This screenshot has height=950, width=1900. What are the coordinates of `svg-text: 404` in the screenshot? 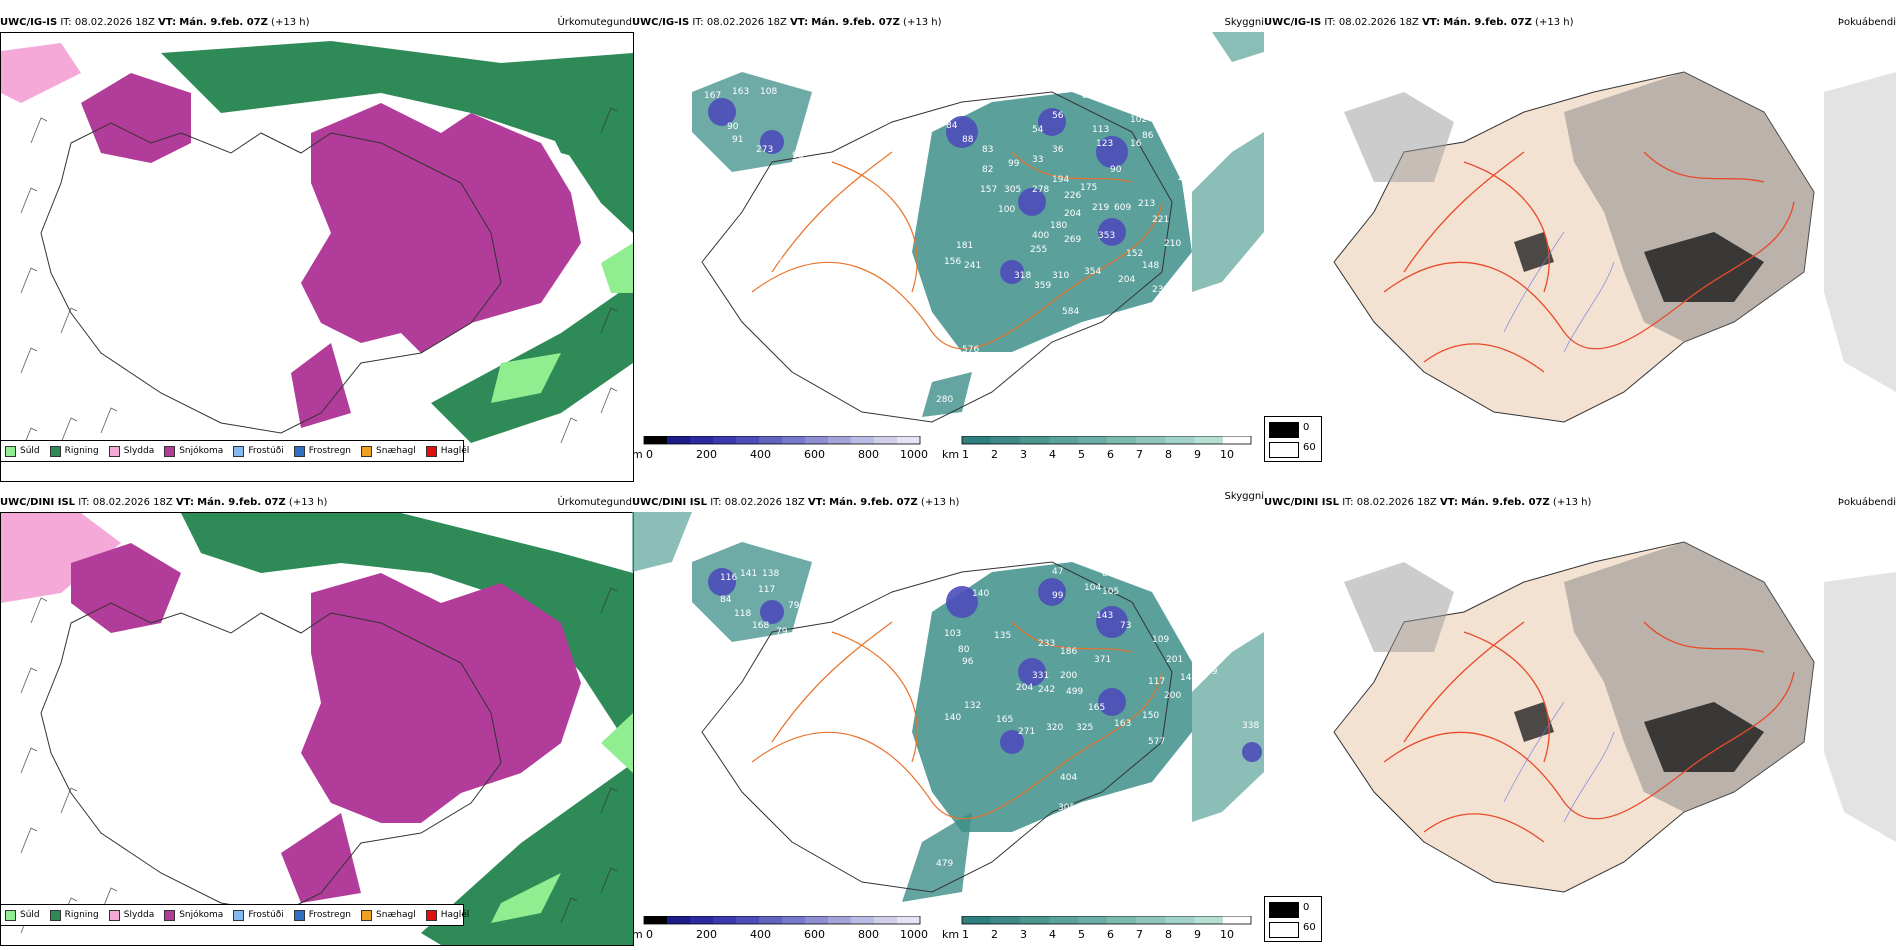 It's located at (1068, 778).